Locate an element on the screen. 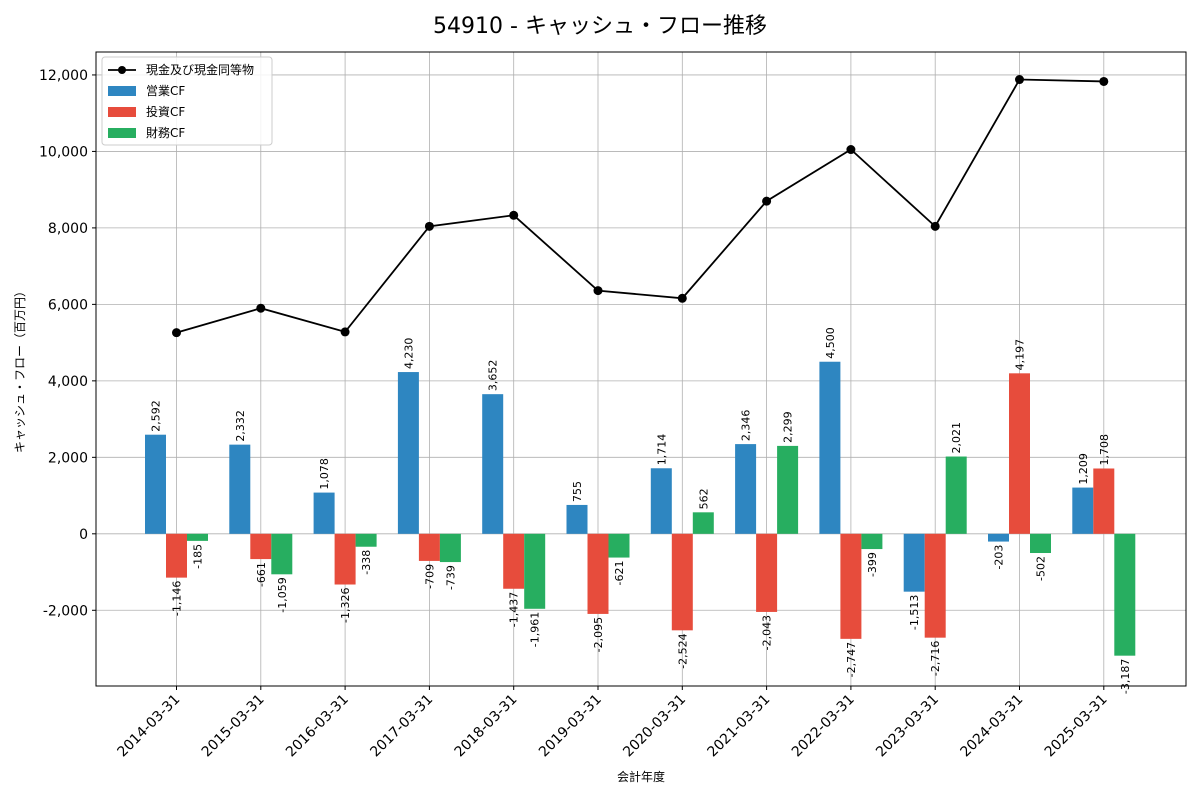 The image size is (1200, 800). y-tick-label: 6,000 is located at coordinates (68, 305).